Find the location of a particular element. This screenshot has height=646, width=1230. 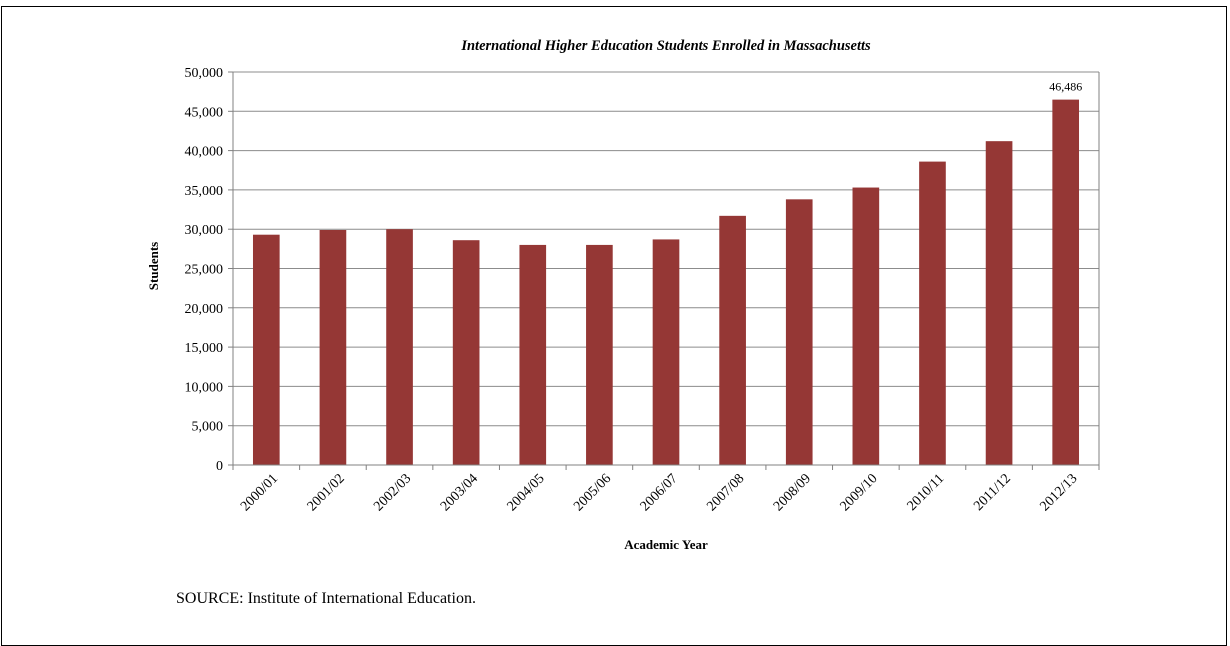

y-tick-label: 15,000 is located at coordinates (204, 348).